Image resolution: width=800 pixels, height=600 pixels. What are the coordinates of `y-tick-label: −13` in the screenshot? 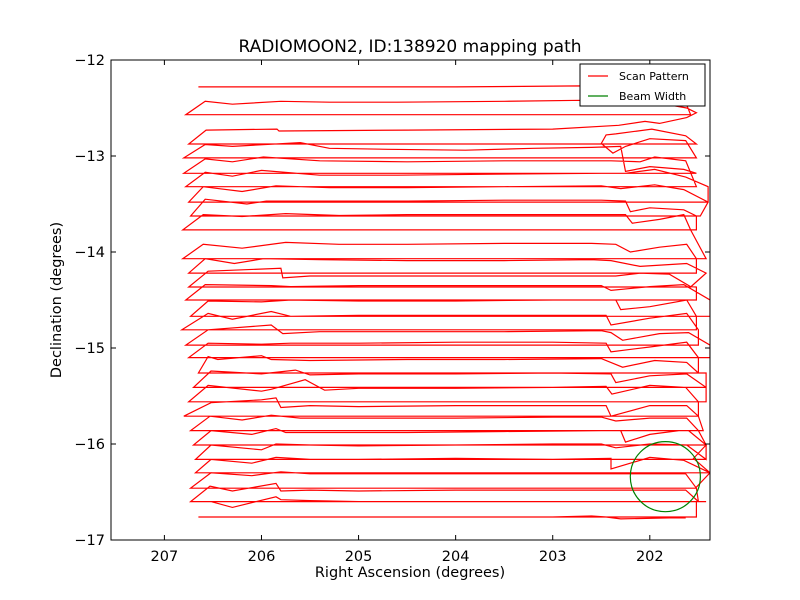 It's located at (89, 157).